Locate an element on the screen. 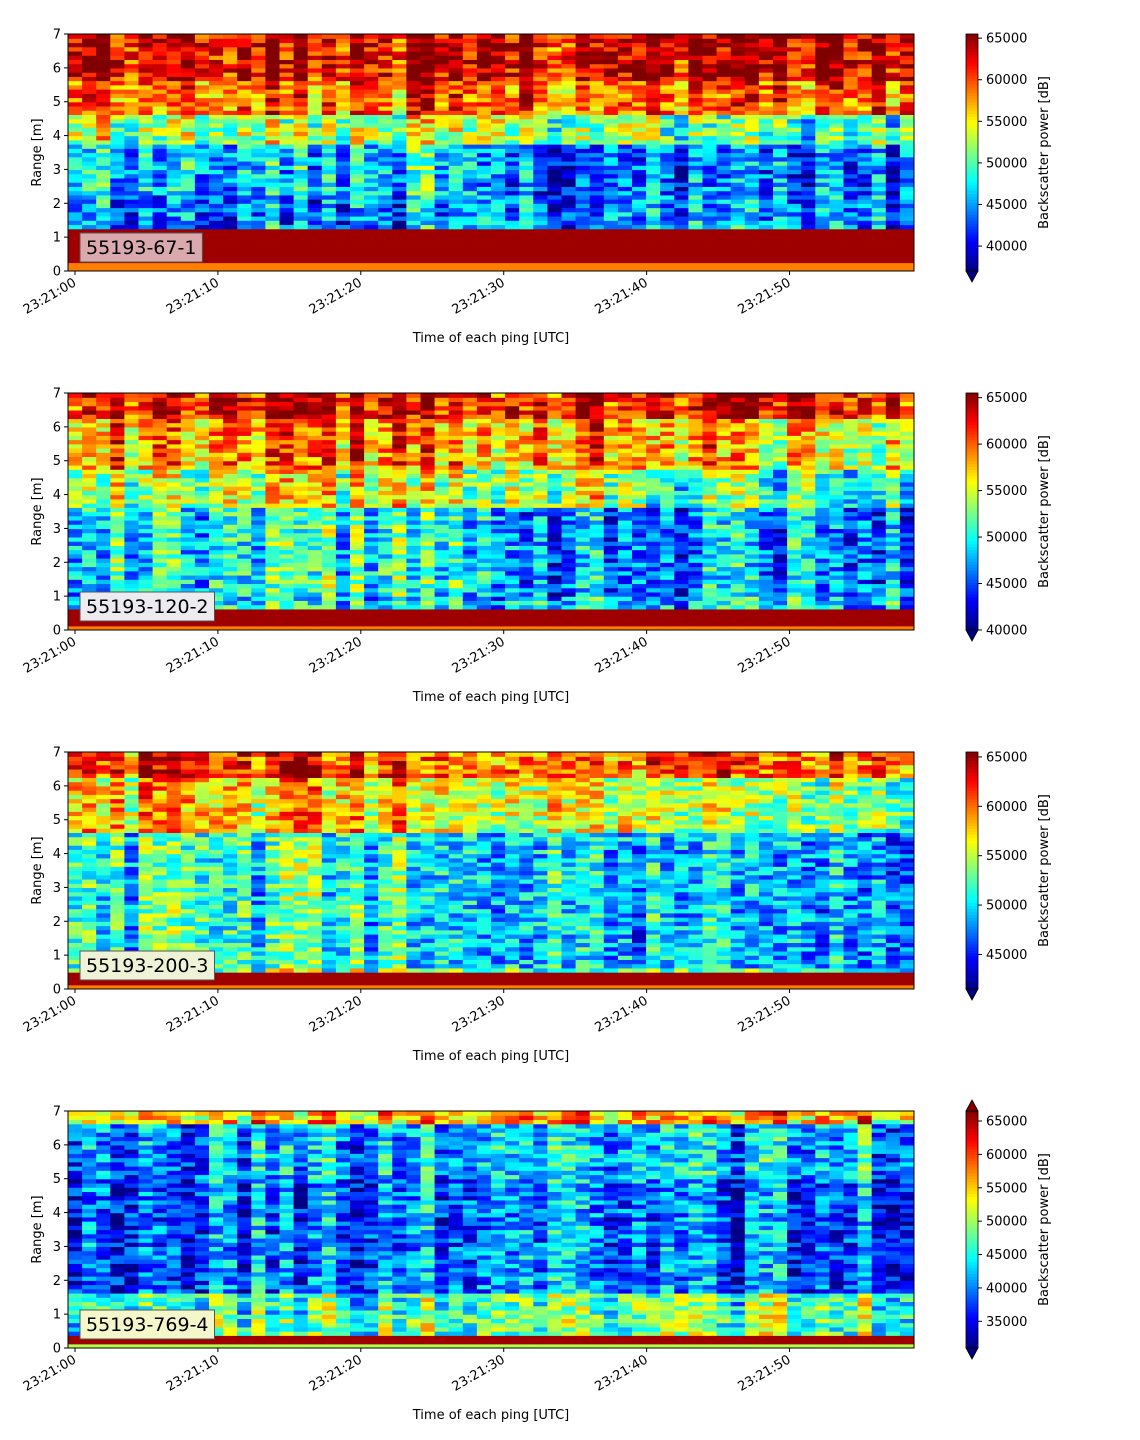  x-tick-label: 23:21:10 is located at coordinates (193, 296).